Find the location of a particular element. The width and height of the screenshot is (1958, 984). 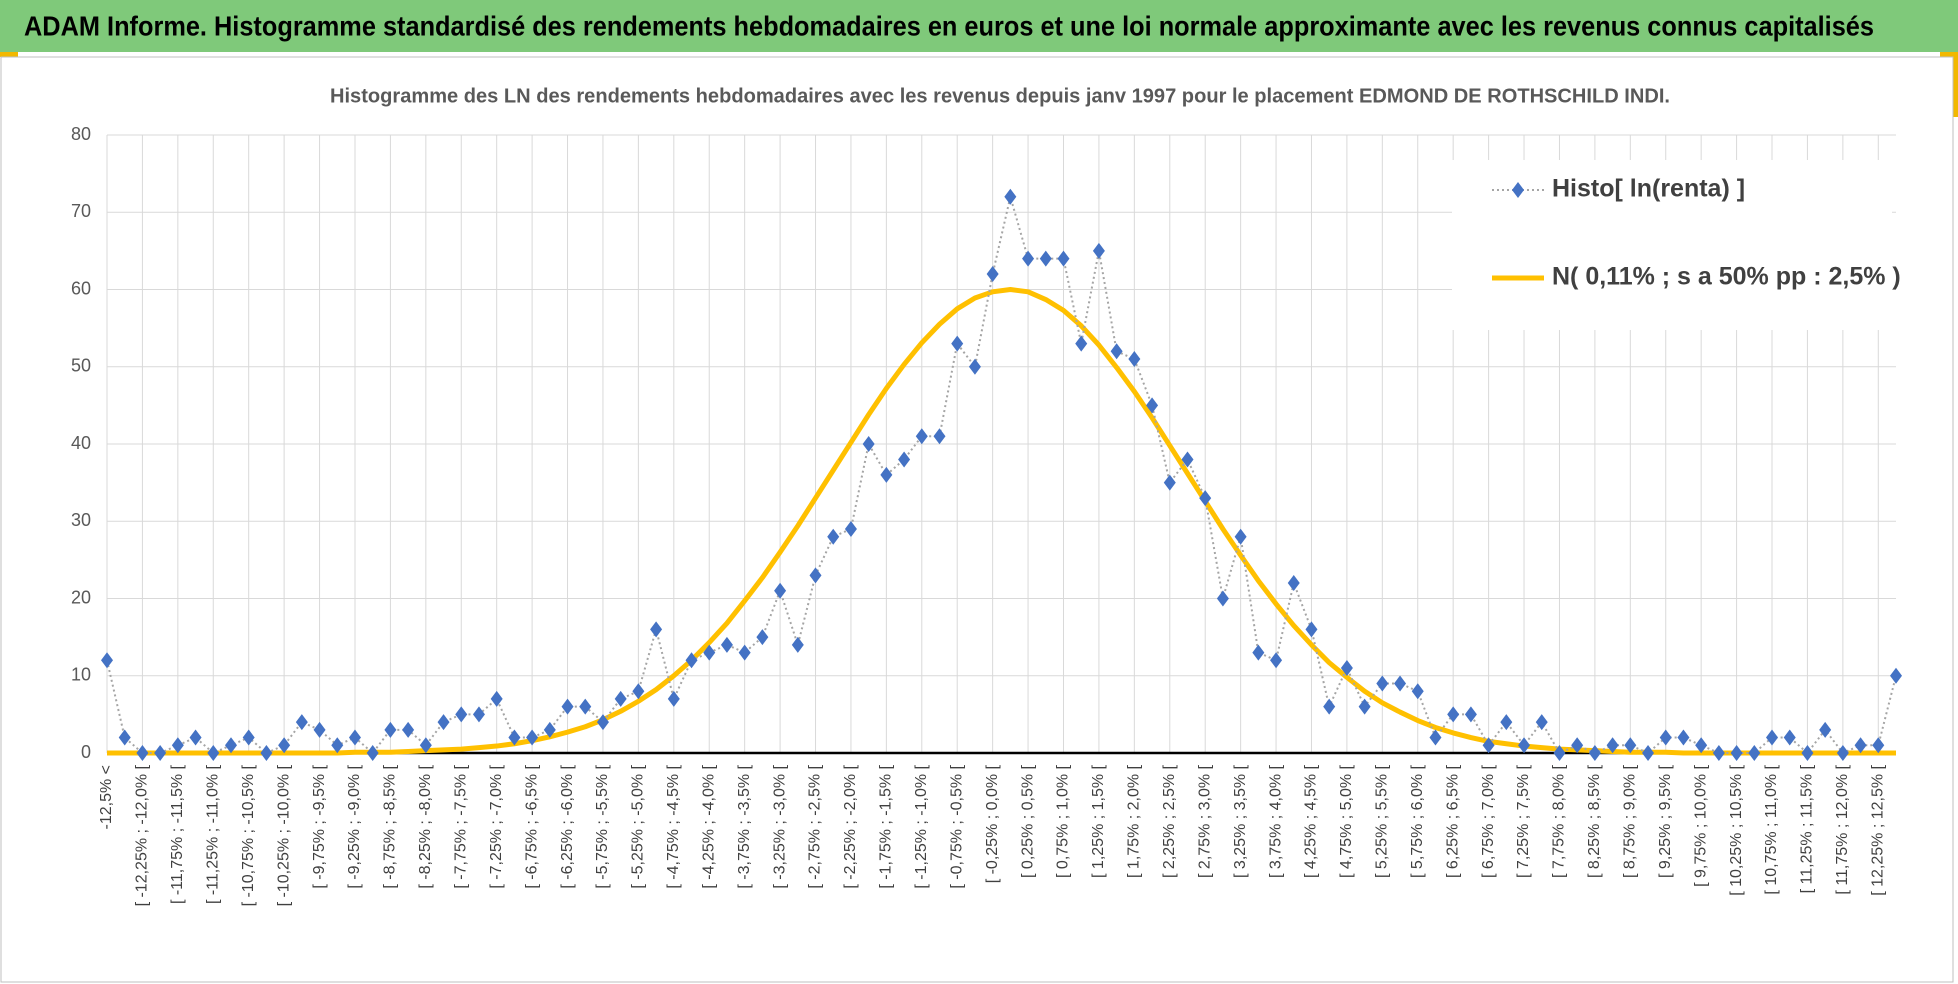

x-tick-label: [ -8,25% ; -8,0% [ is located at coordinates (425, 826).